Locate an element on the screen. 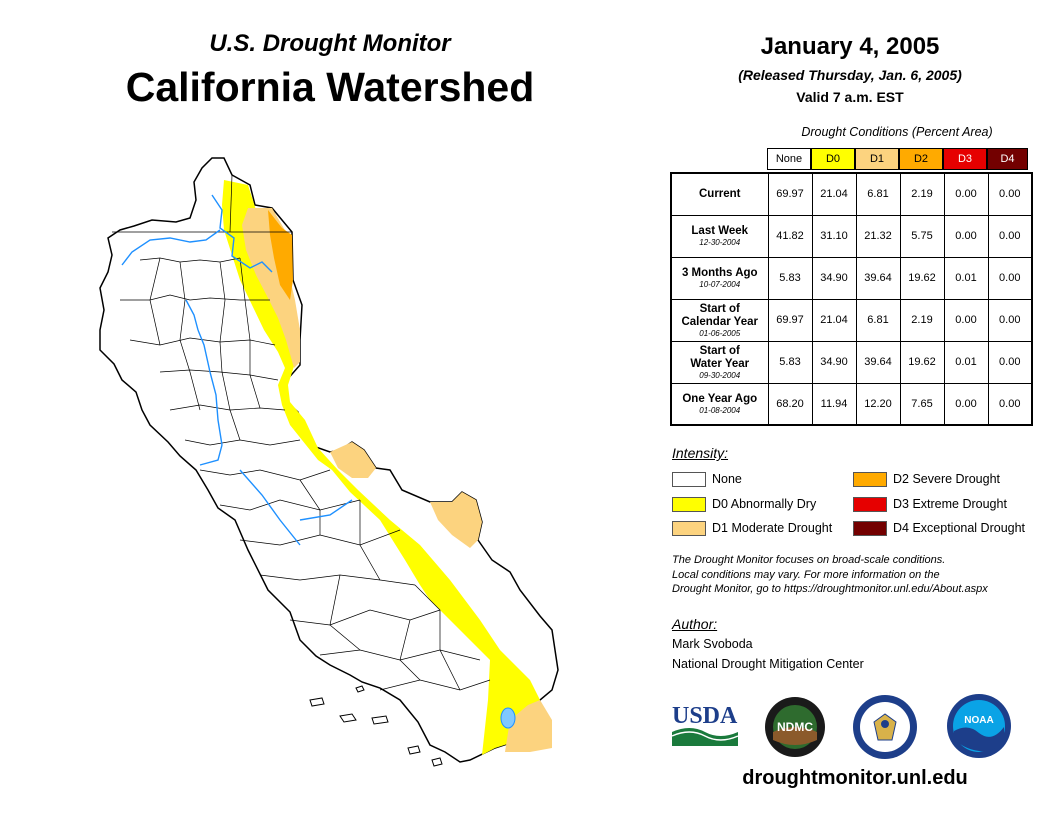  commerce-seal-logo is located at coordinates (885, 727).